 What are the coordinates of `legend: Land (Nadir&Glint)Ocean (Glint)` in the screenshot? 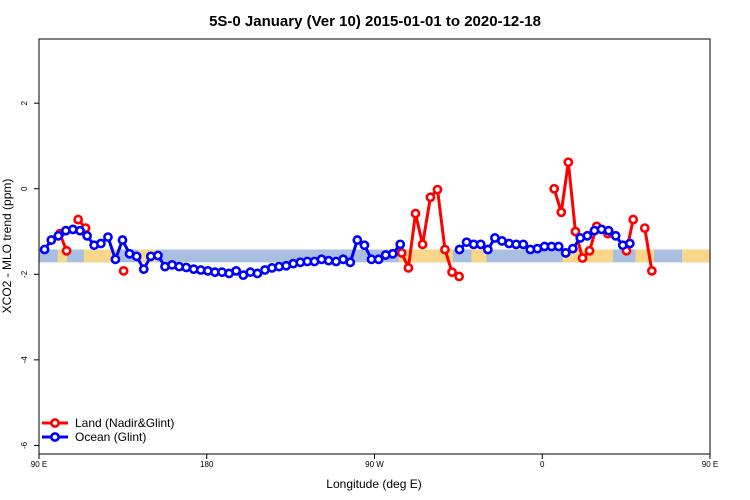 It's located at (108, 430).